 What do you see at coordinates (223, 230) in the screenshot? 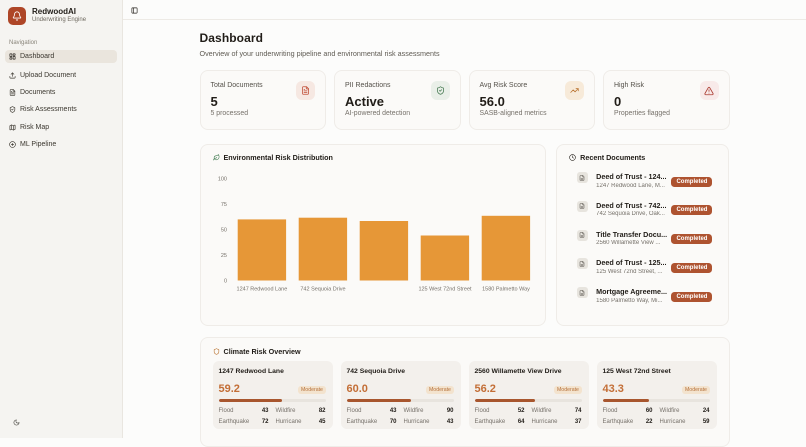
I see `svg-text: 50` at bounding box center [223, 230].